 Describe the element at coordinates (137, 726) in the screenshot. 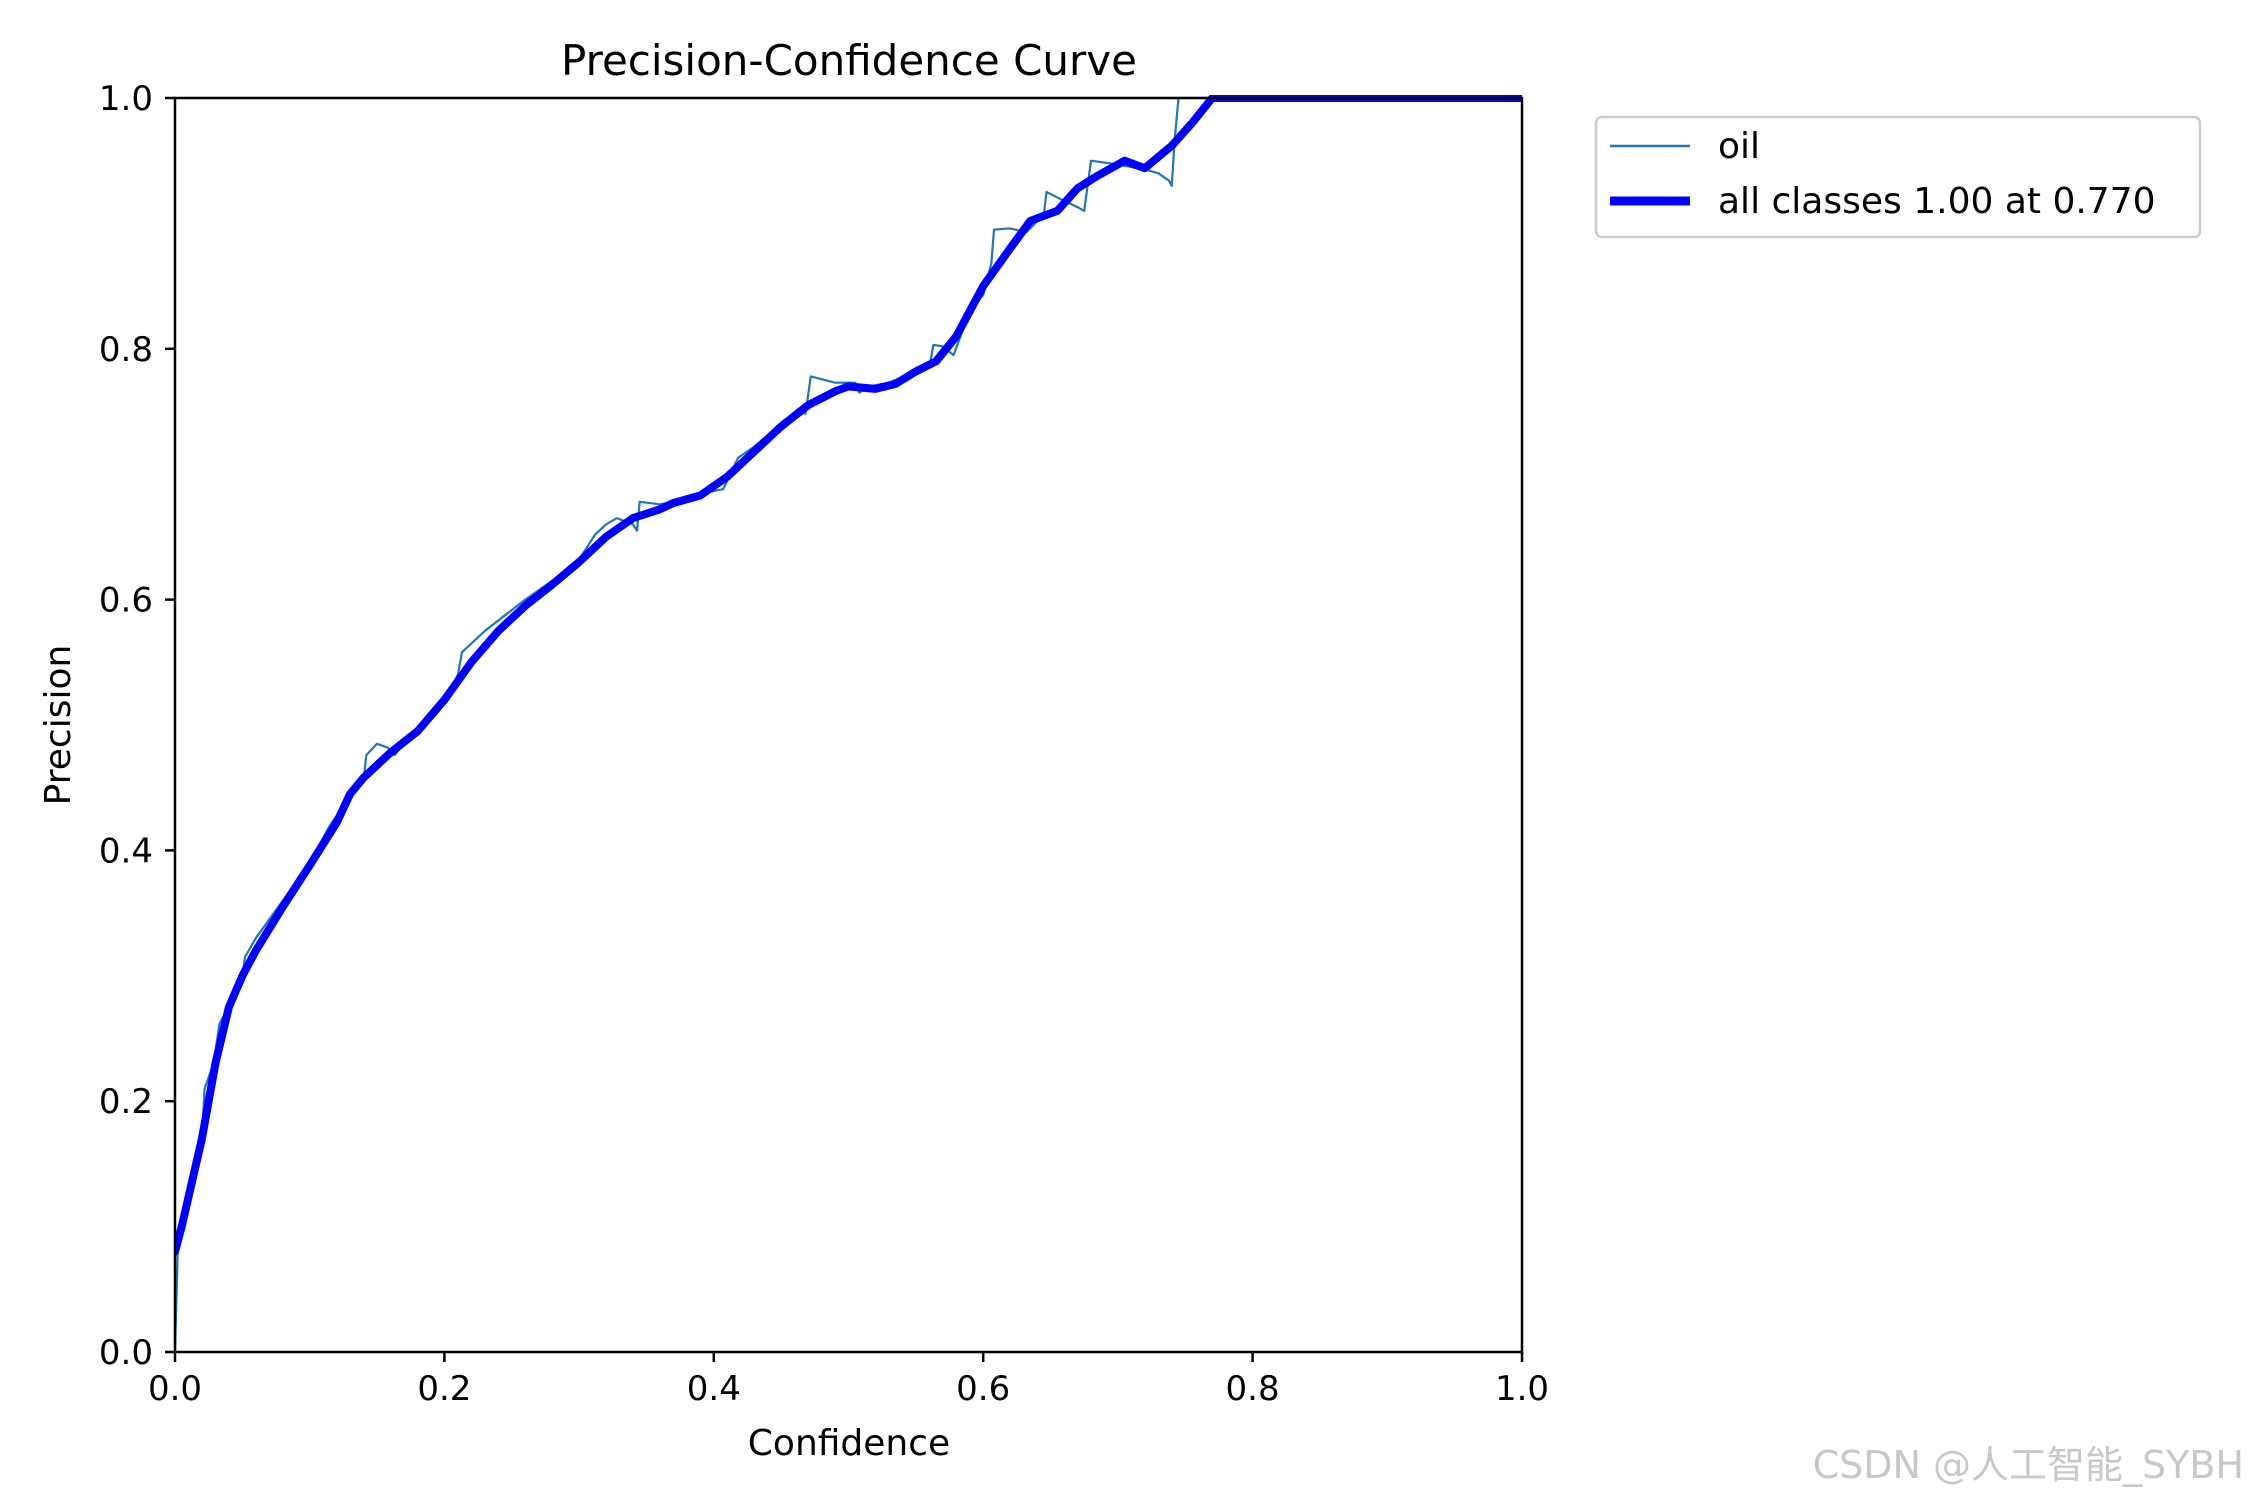

I see `y-axis-ticks: 0.0 0.2 0.4 0.6 0.8 1.0` at that location.